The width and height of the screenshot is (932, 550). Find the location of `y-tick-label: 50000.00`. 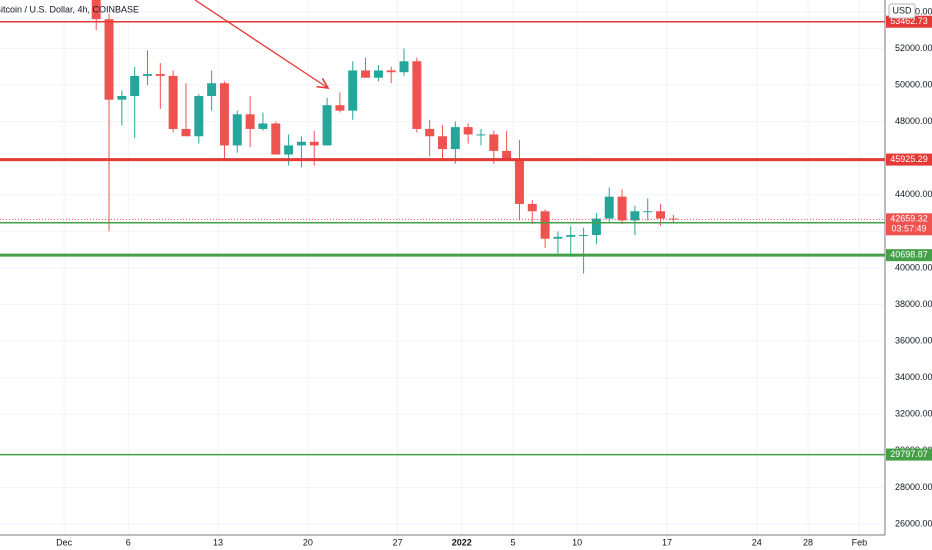

y-tick-label: 50000.00 is located at coordinates (913, 84).